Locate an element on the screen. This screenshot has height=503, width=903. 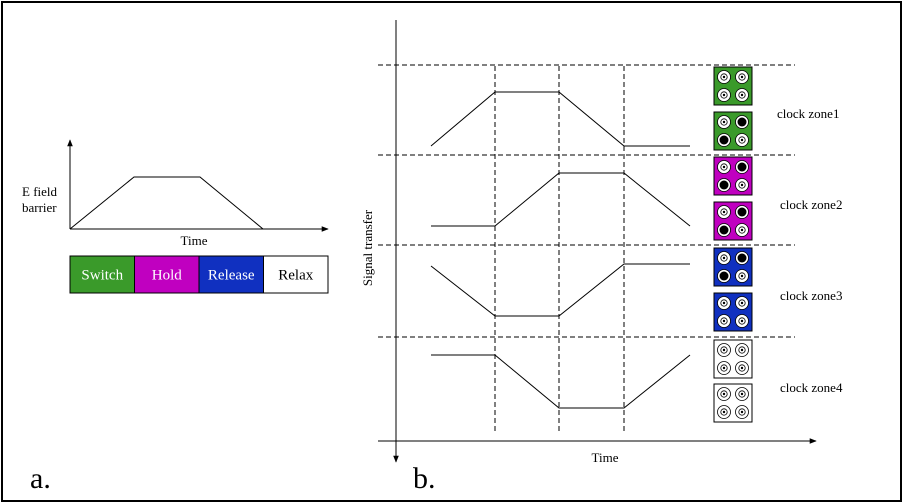
e-field-barrier-curve is located at coordinates (166, 203).